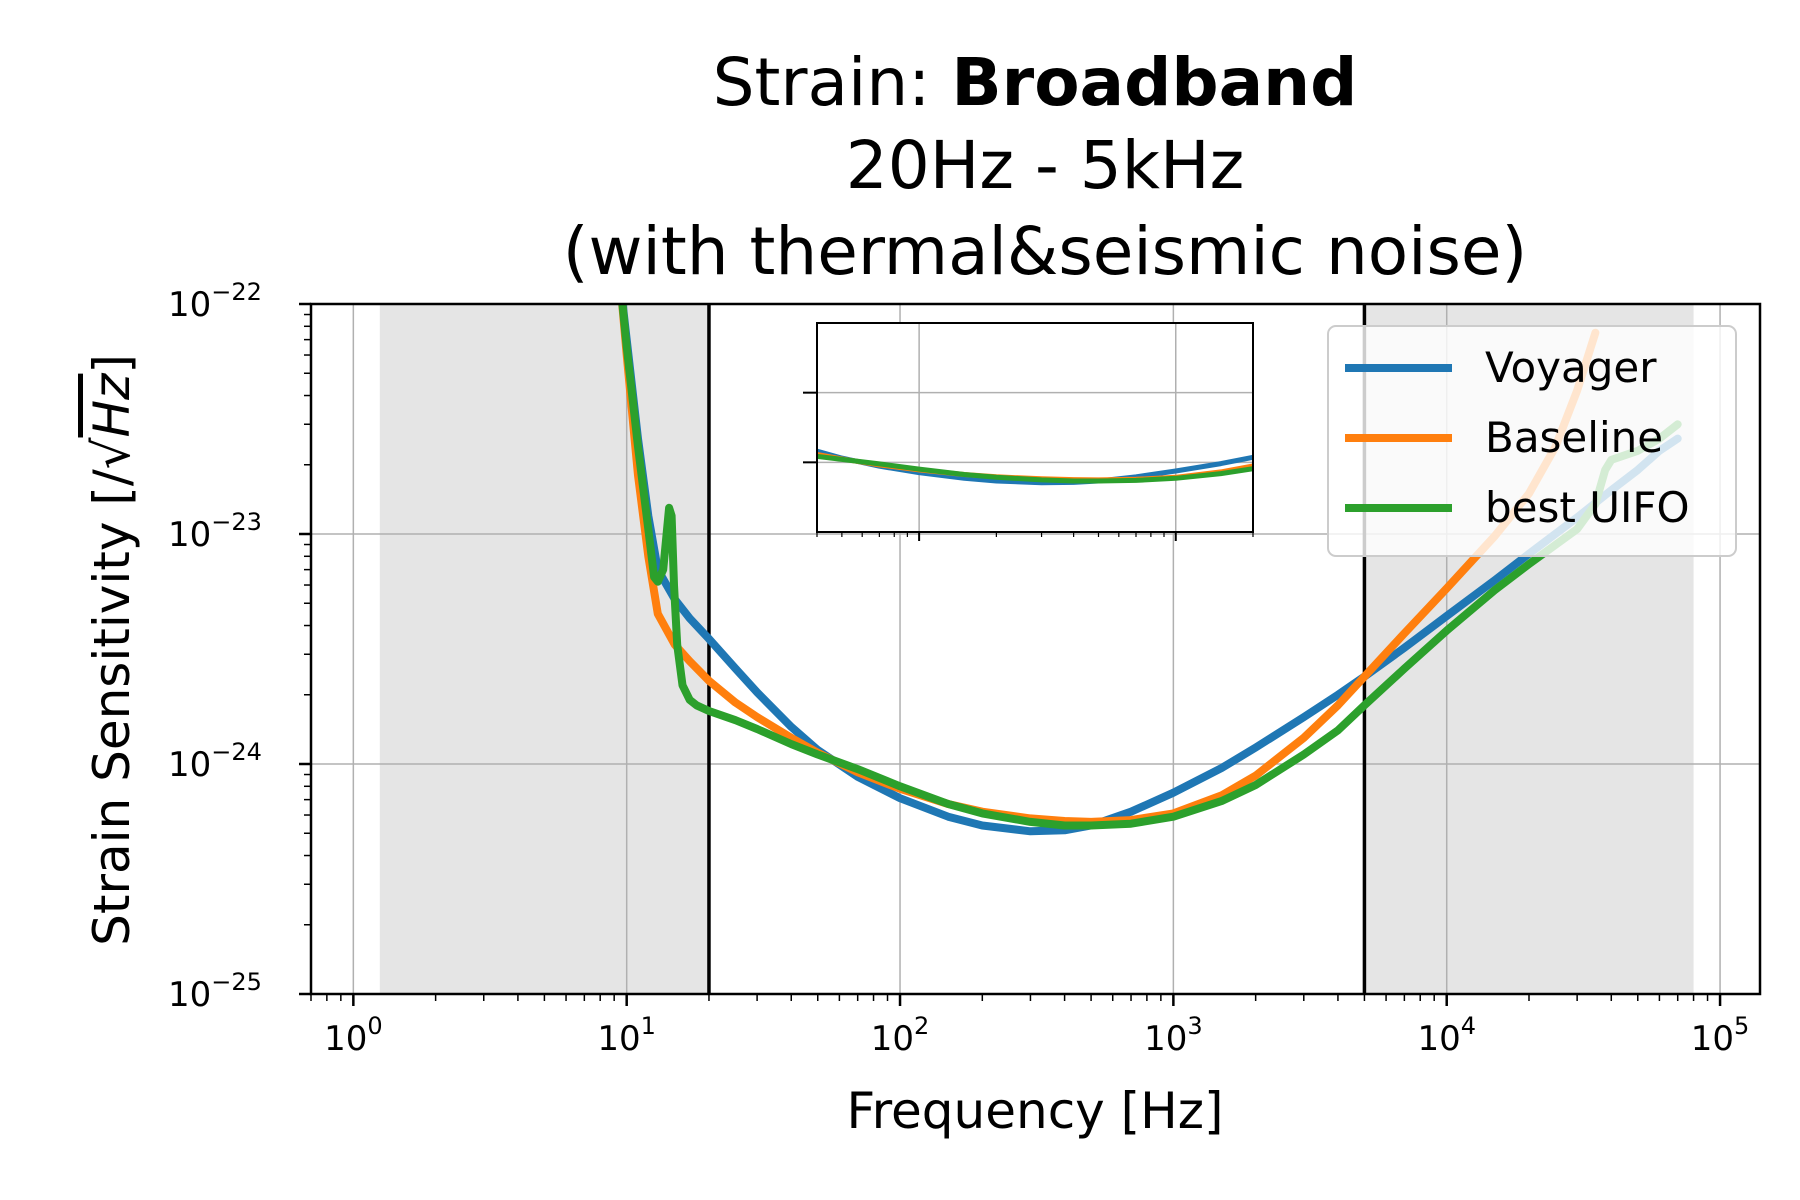 The height and width of the screenshot is (1200, 1800). What do you see at coordinates (236, 522) in the screenshot?
I see `y-tick-exponent: −23` at bounding box center [236, 522].